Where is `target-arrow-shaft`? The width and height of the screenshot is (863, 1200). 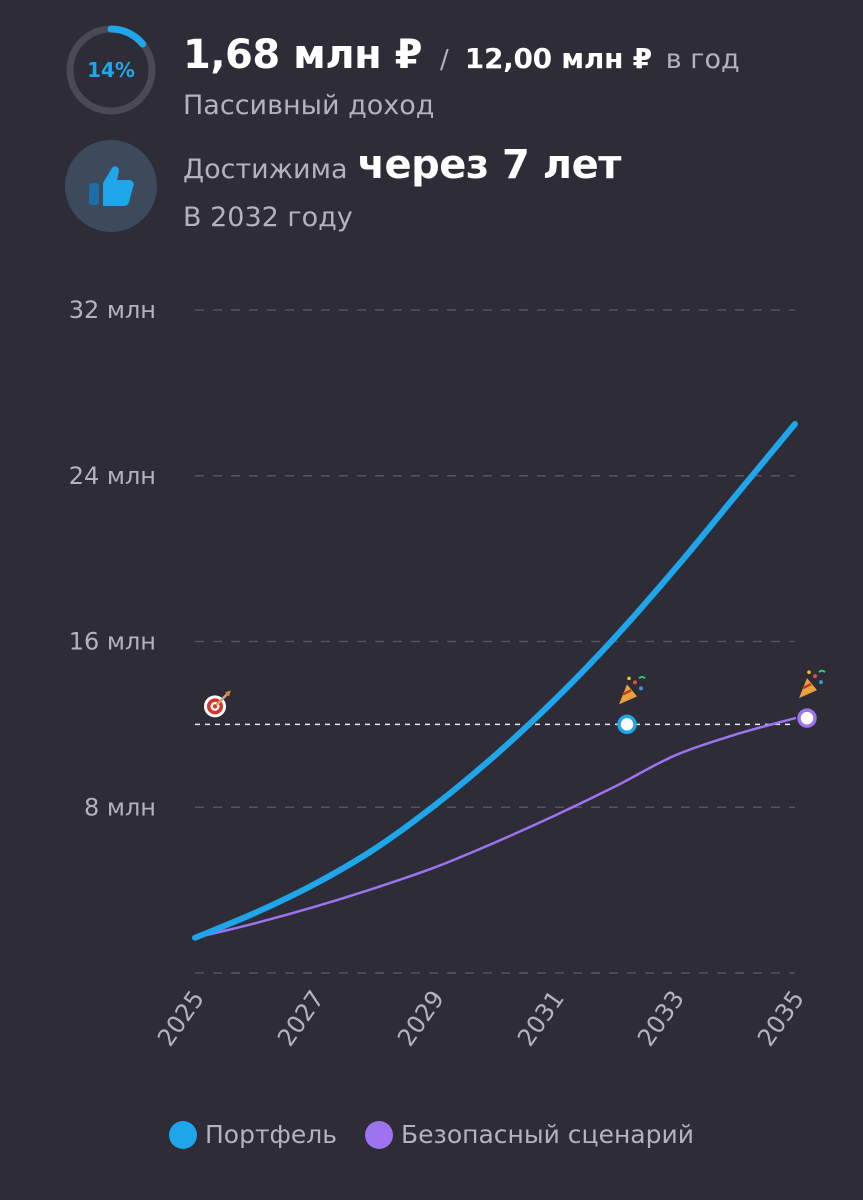 target-arrow-shaft is located at coordinates (221, 700).